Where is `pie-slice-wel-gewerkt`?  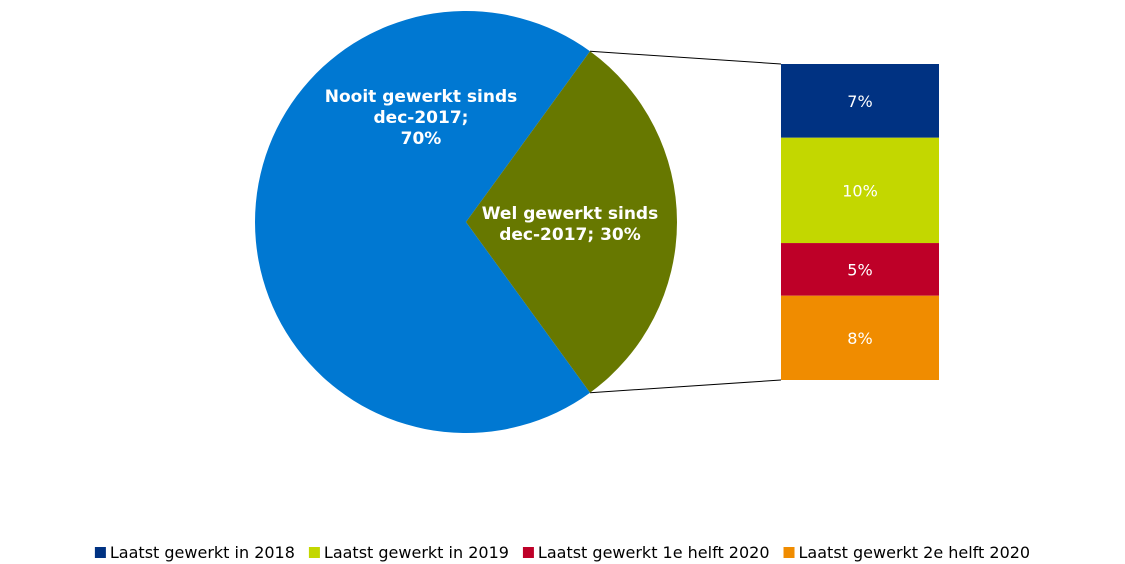 pie-slice-wel-gewerkt is located at coordinates (572, 222).